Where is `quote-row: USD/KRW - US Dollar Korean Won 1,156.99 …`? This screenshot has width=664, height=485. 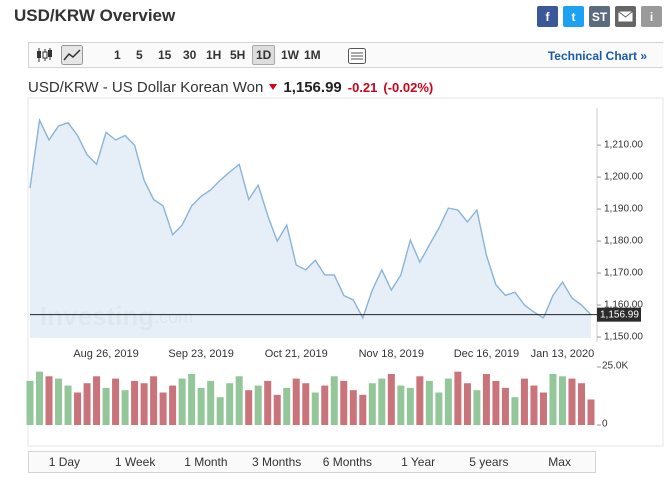 quote-row: USD/KRW - US Dollar Korean Won 1,156.99 … is located at coordinates (230, 87).